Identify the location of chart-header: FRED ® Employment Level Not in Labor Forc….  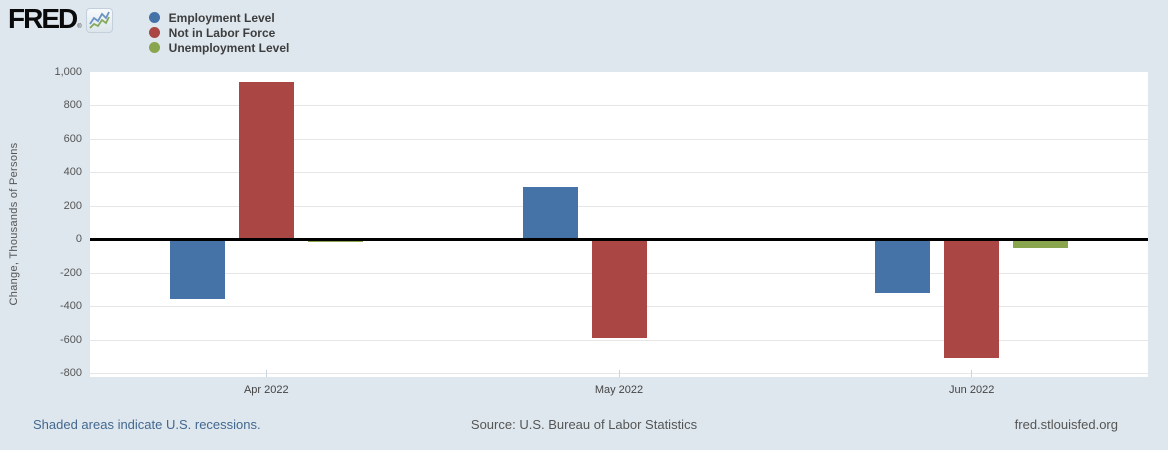
(149, 29).